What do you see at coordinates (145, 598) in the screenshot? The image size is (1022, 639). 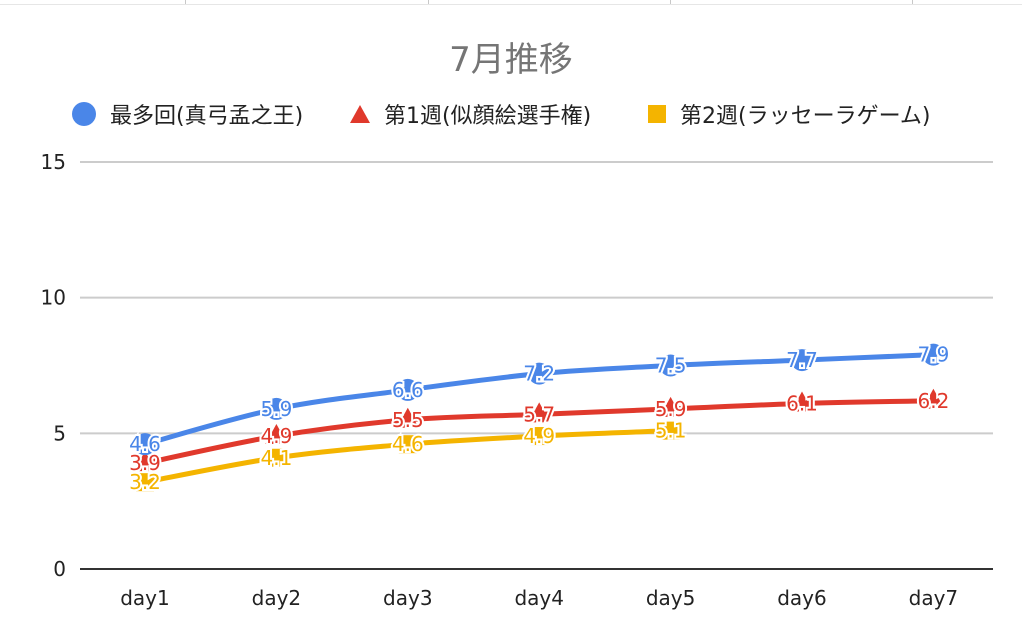 I see `x-tick-label: day1` at bounding box center [145, 598].